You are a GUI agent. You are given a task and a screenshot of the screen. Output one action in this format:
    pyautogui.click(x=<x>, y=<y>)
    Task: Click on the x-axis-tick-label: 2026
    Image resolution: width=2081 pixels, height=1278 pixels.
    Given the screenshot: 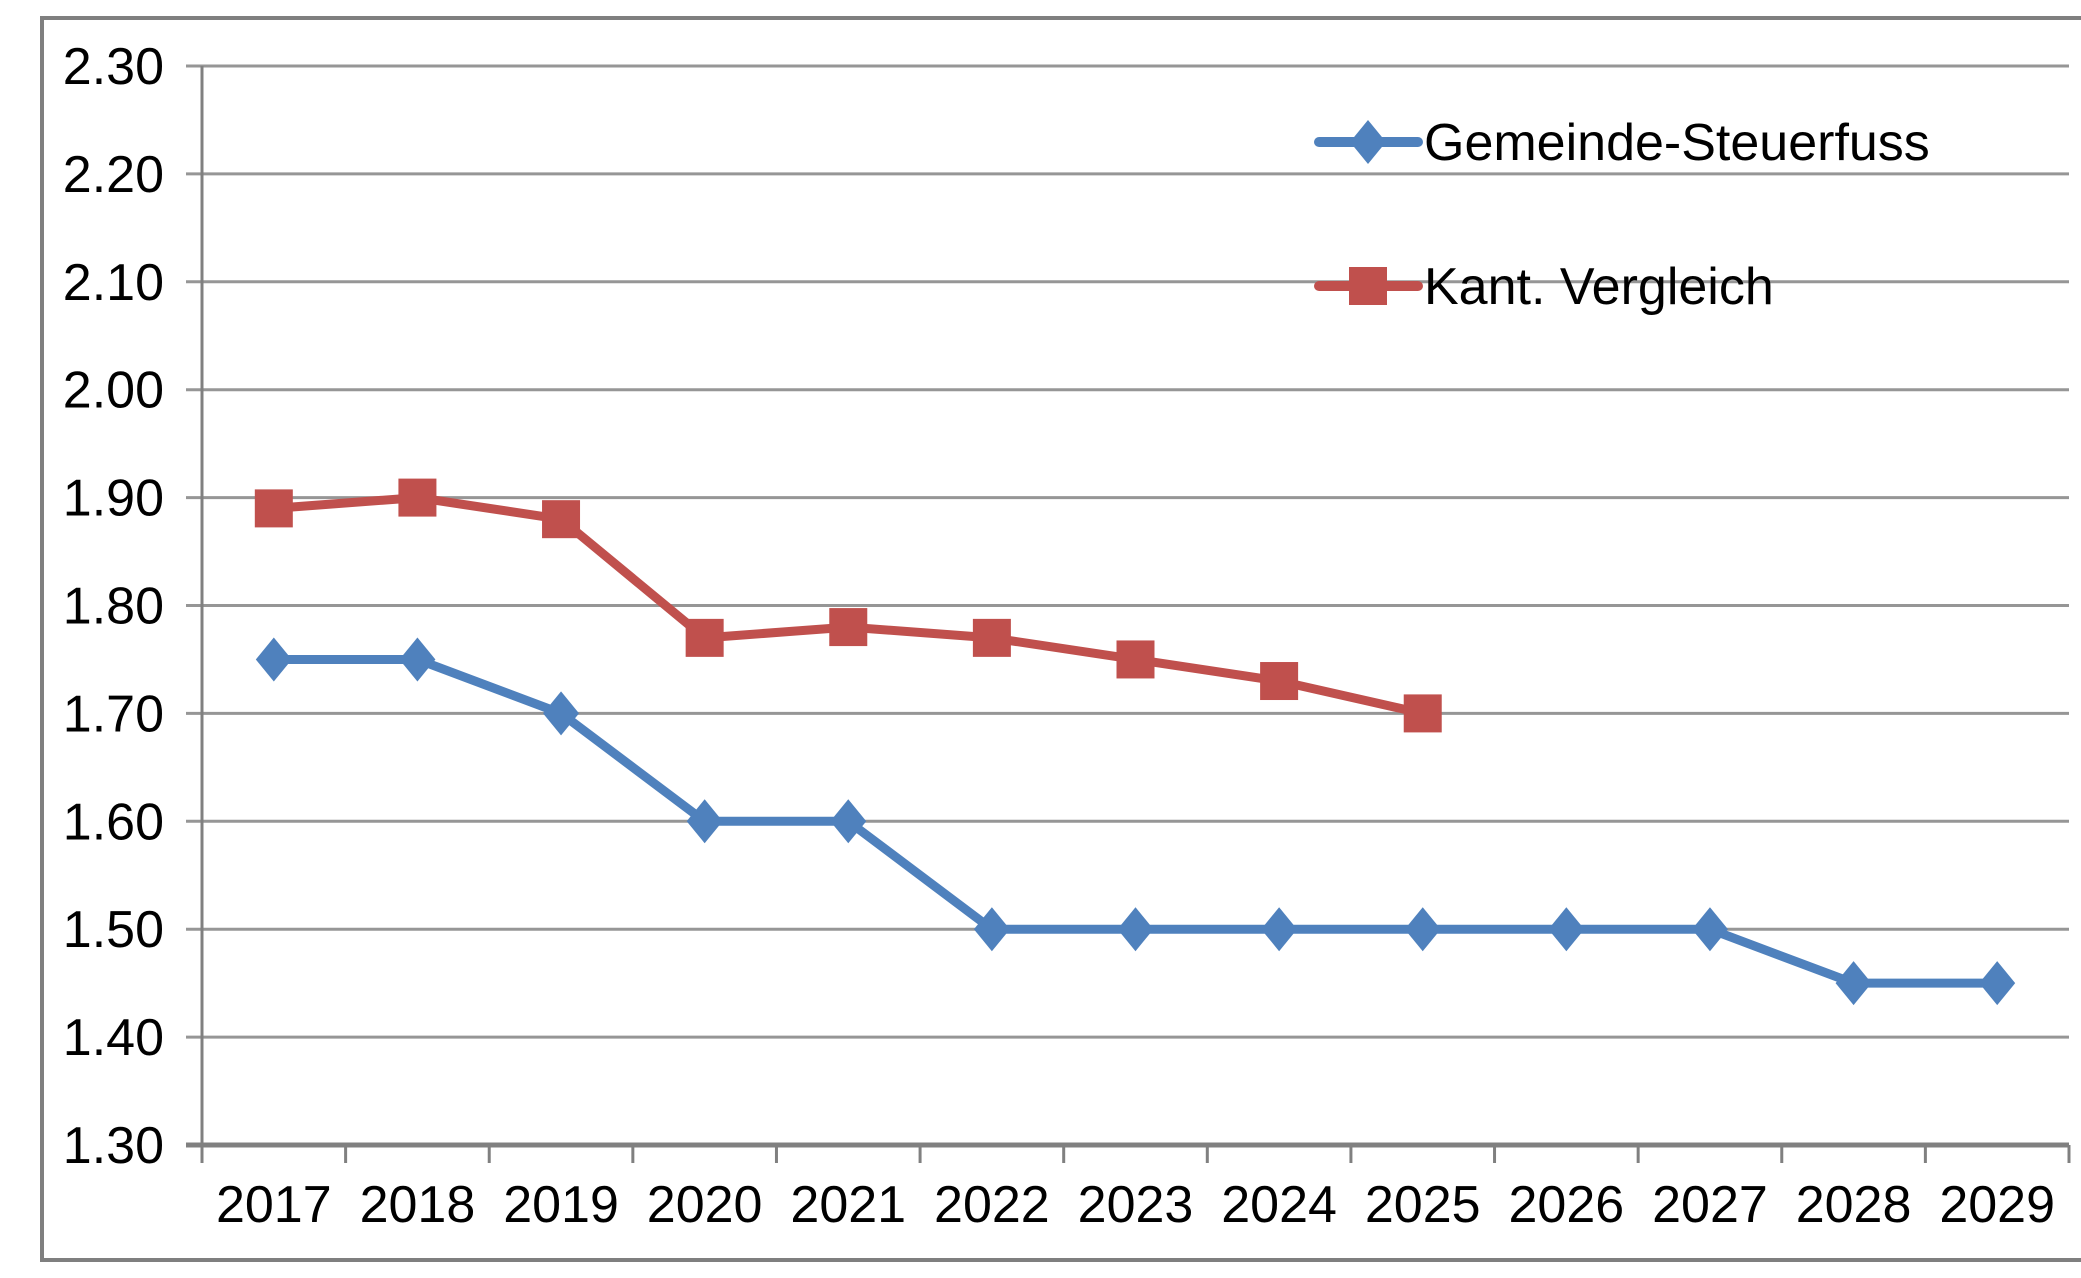 What is the action you would take?
    pyautogui.click(x=1567, y=1205)
    